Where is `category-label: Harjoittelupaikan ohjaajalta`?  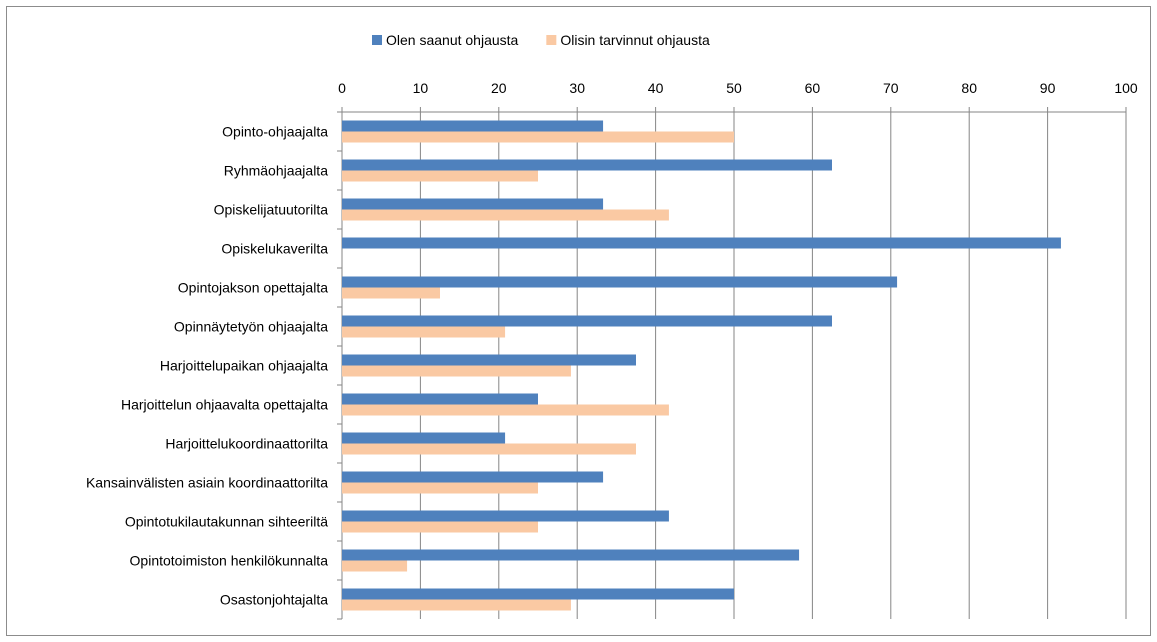
category-label: Harjoittelupaikan ohjaajalta is located at coordinates (244, 366).